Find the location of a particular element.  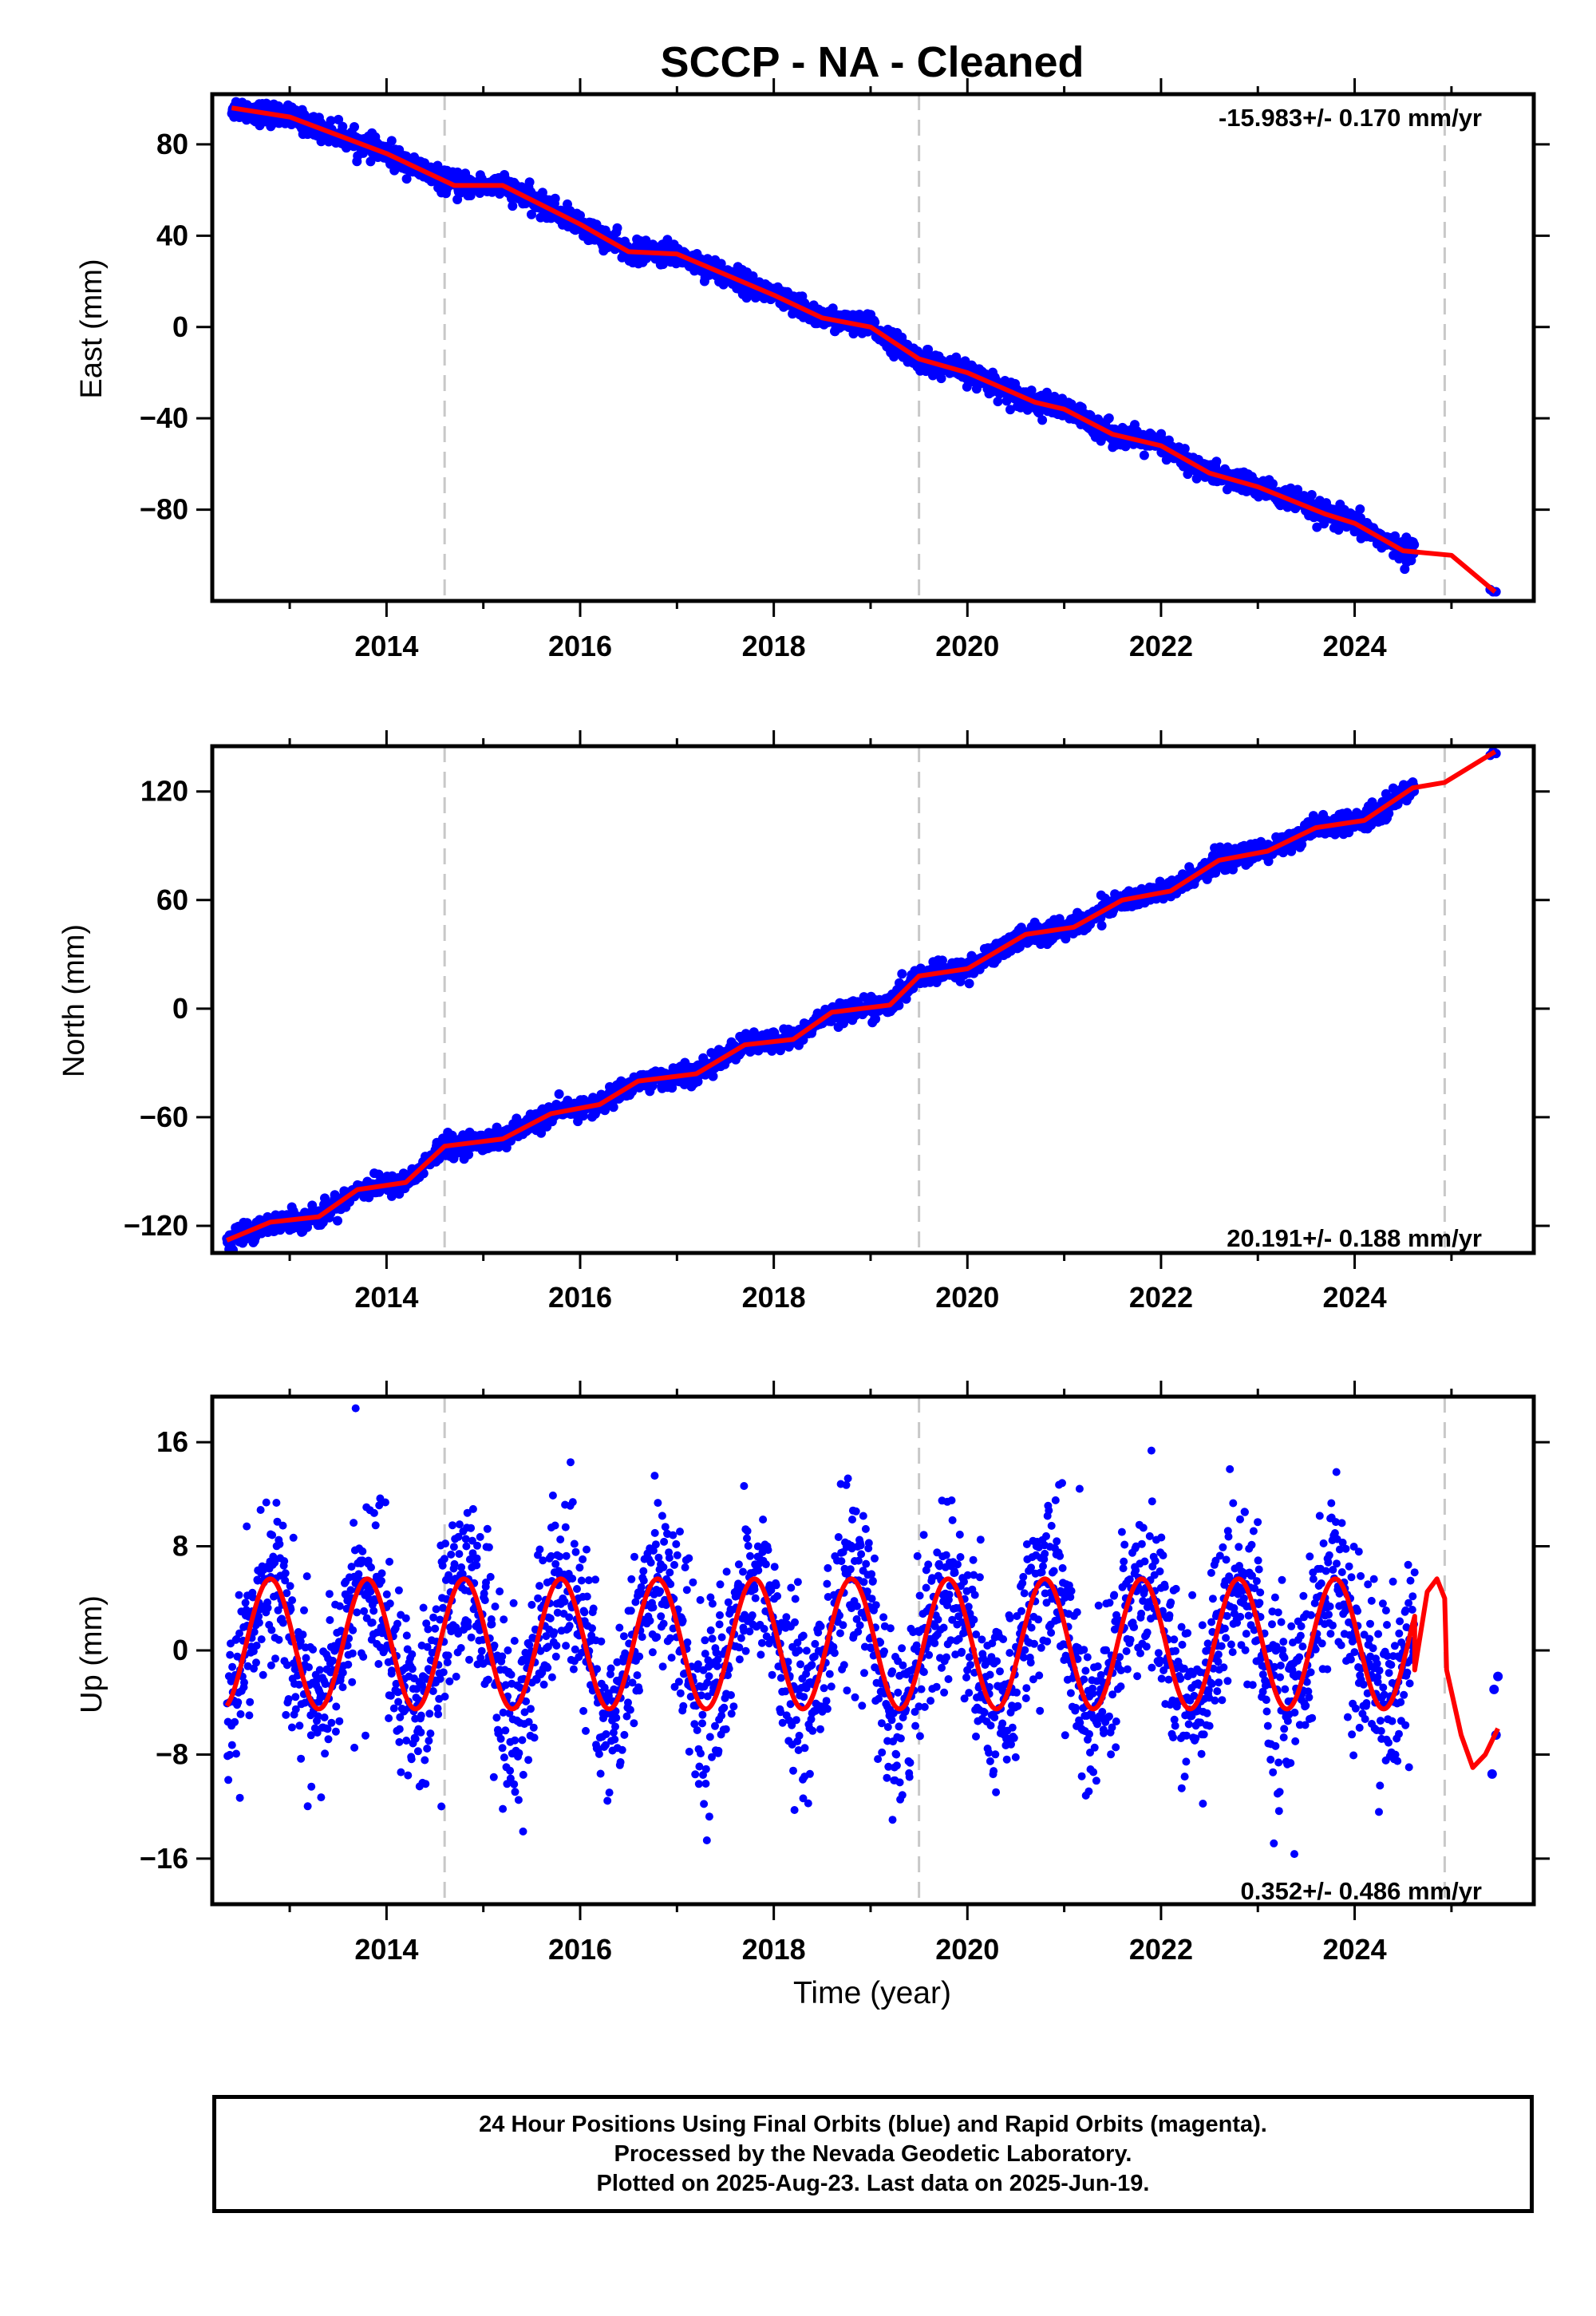

east-y-tick-label: 80 is located at coordinates (172, 144).